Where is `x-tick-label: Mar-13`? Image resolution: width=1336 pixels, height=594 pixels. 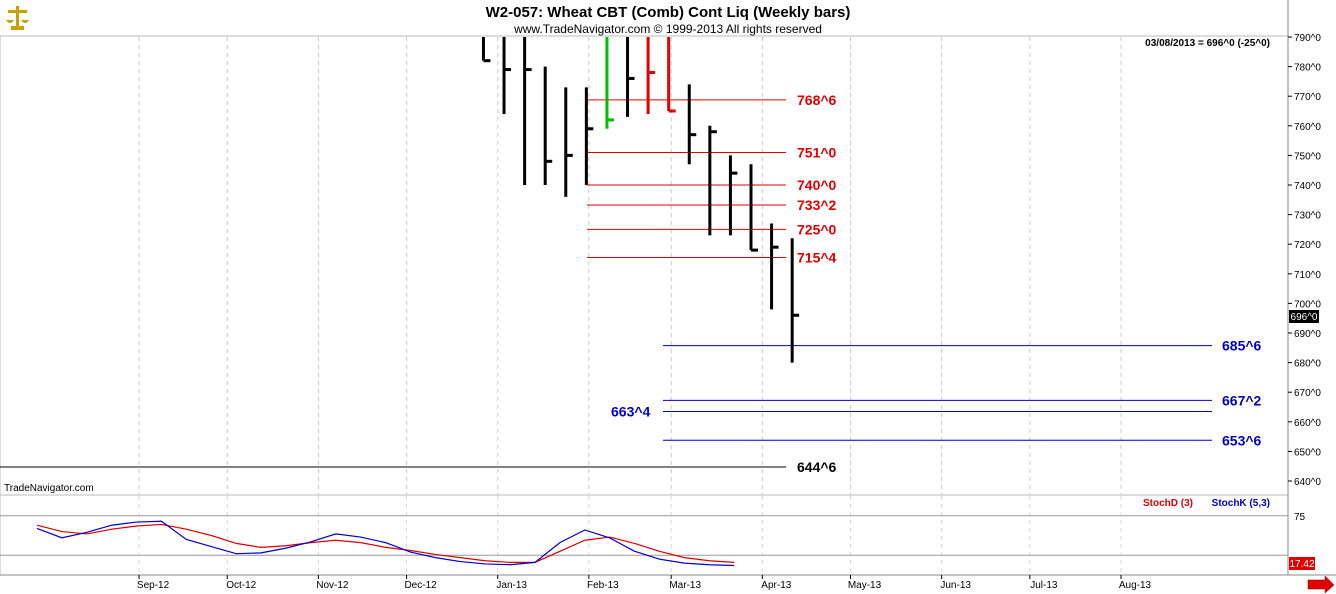 x-tick-label: Mar-13 is located at coordinates (685, 585).